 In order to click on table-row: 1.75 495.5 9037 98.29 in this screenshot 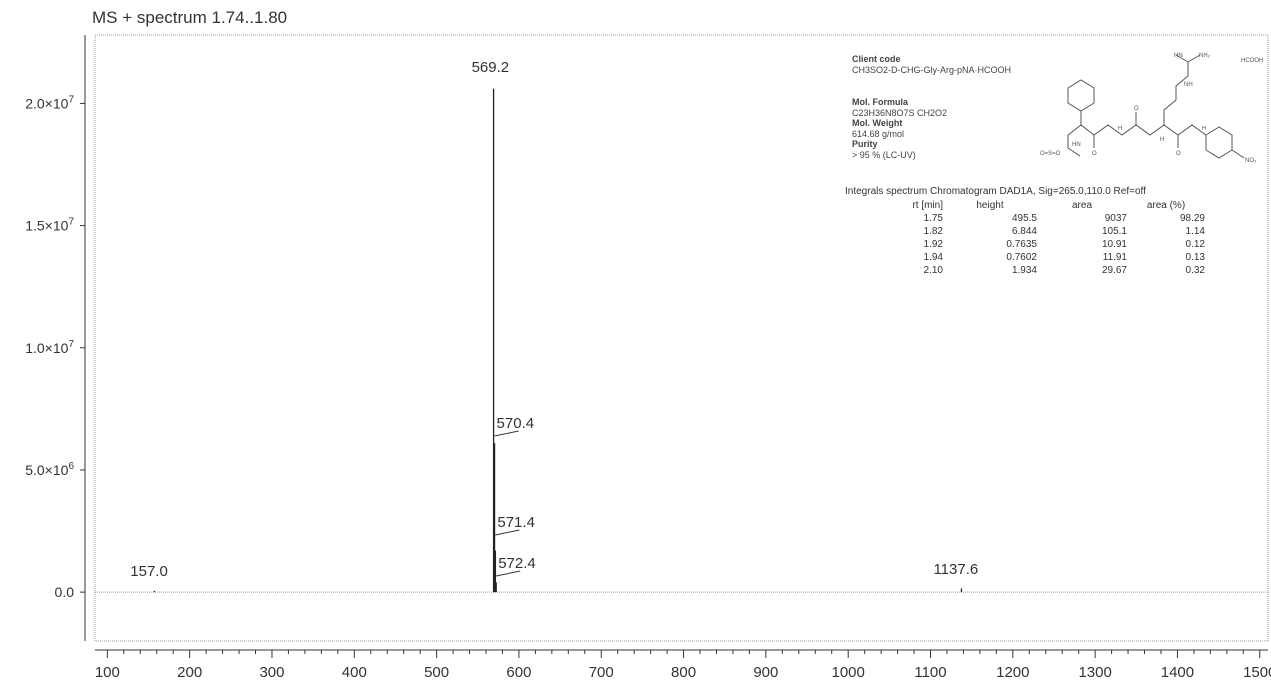, I will do `click(1030, 218)`.